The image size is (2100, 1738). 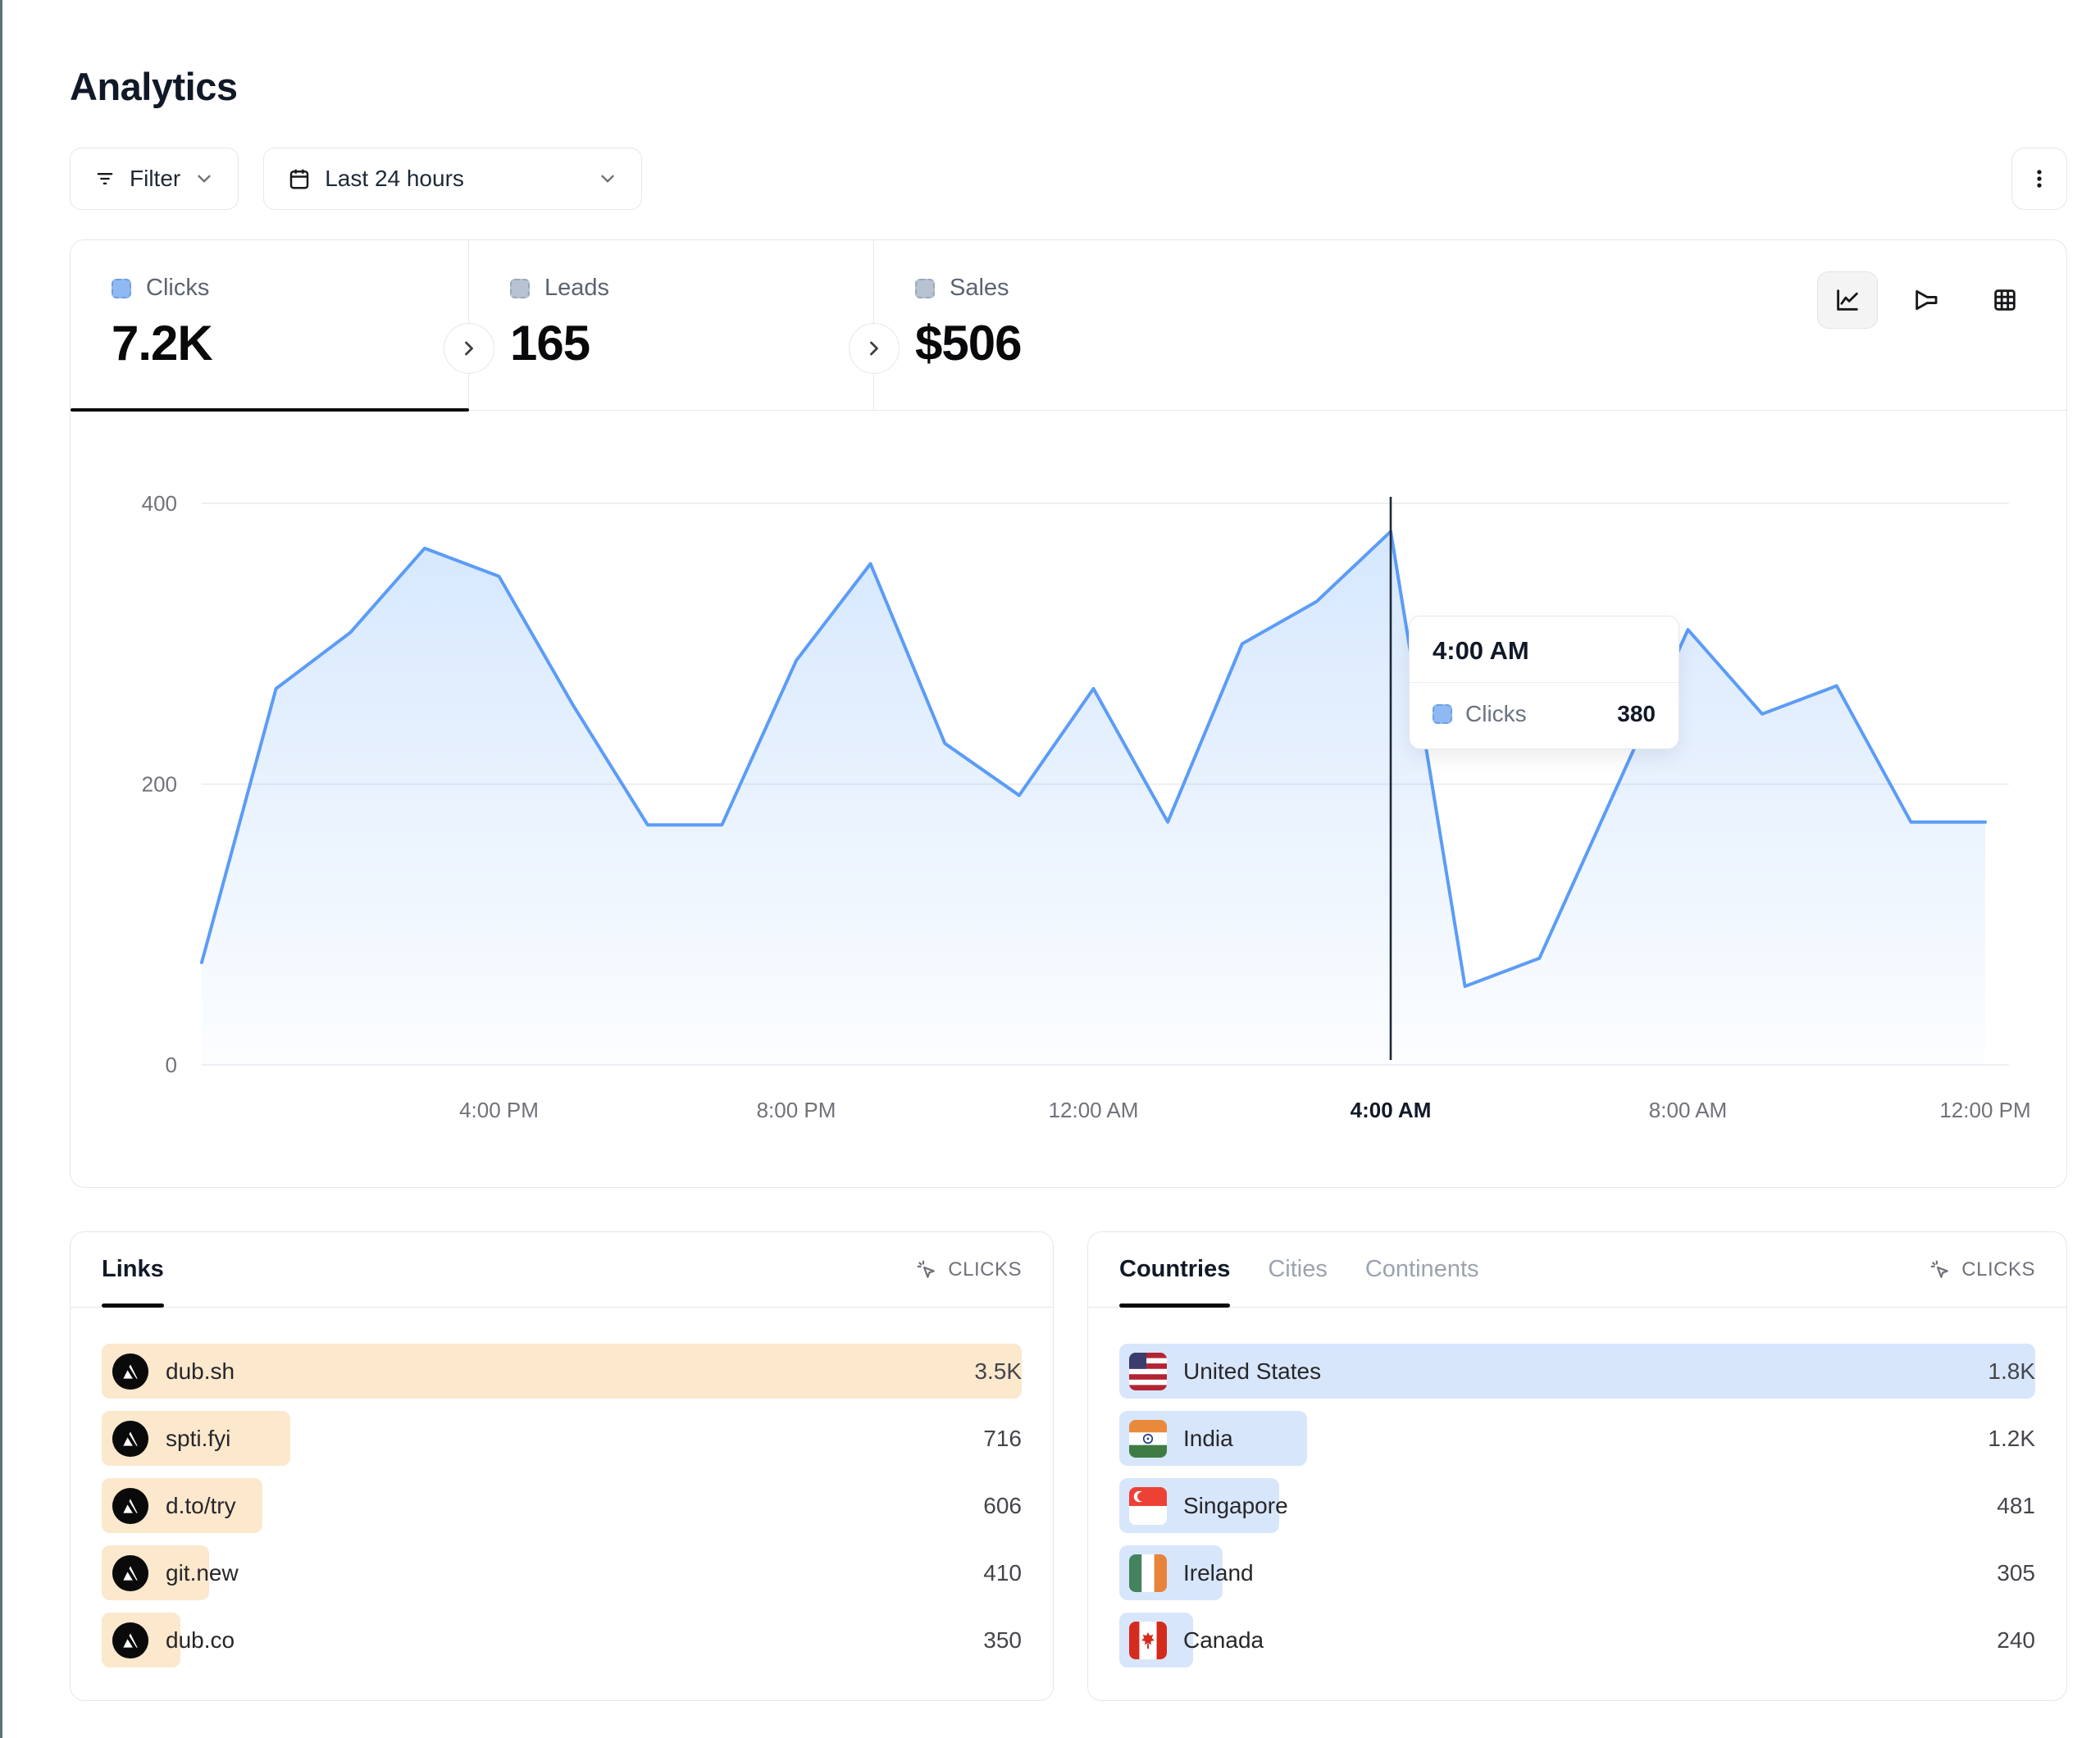 I want to click on line-chart-icon, so click(x=1847, y=300).